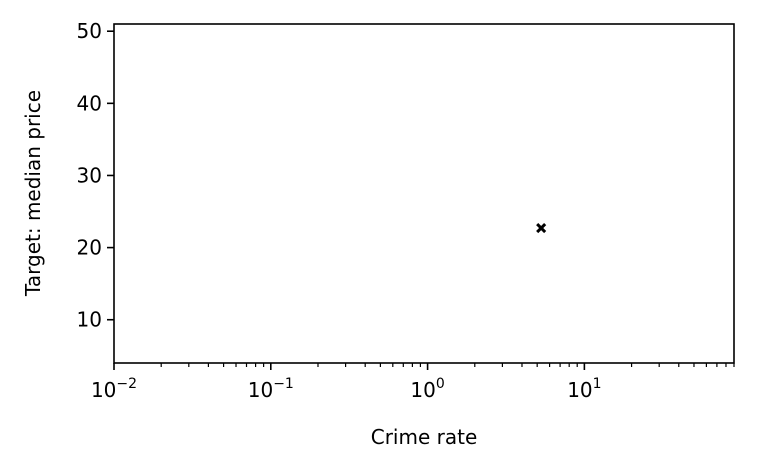  What do you see at coordinates (89, 103) in the screenshot?
I see `y-tick-label: 40` at bounding box center [89, 103].